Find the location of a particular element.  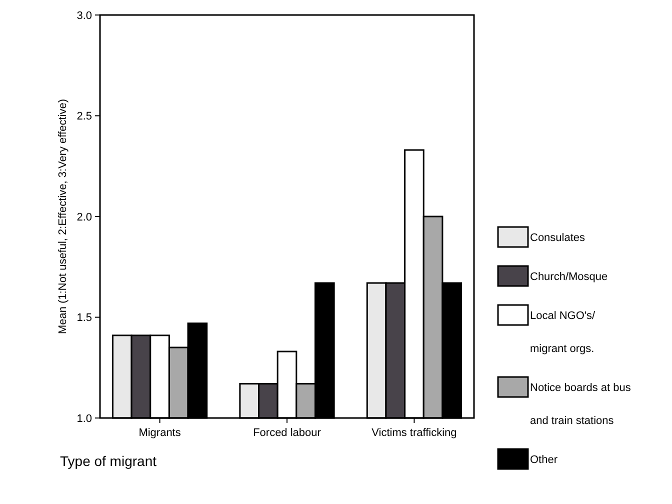

y-tick-label: 2.0 is located at coordinates (84, 217).